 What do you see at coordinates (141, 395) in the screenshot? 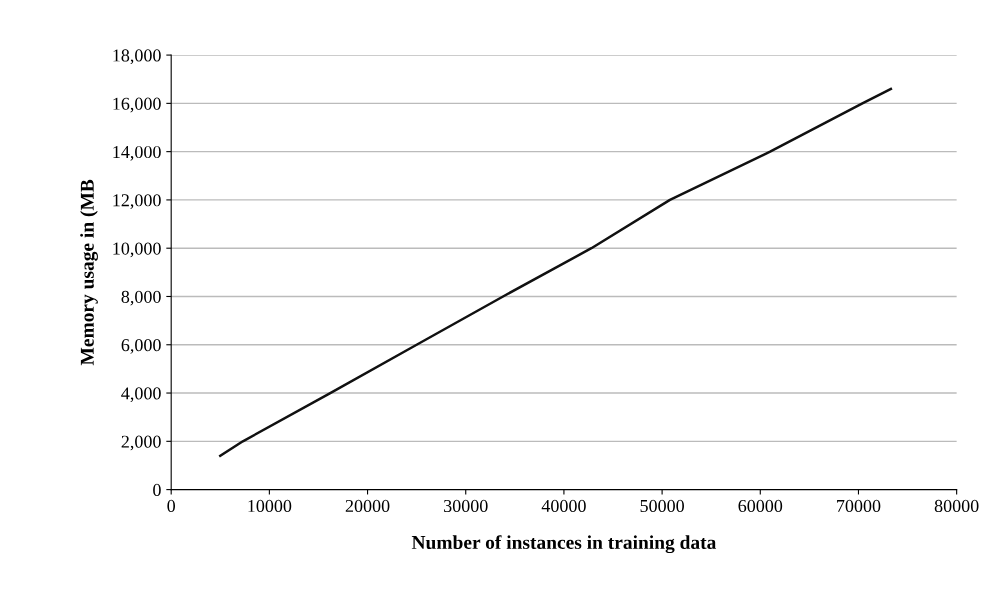
I see `y-tick-label: 4,000` at bounding box center [141, 395].